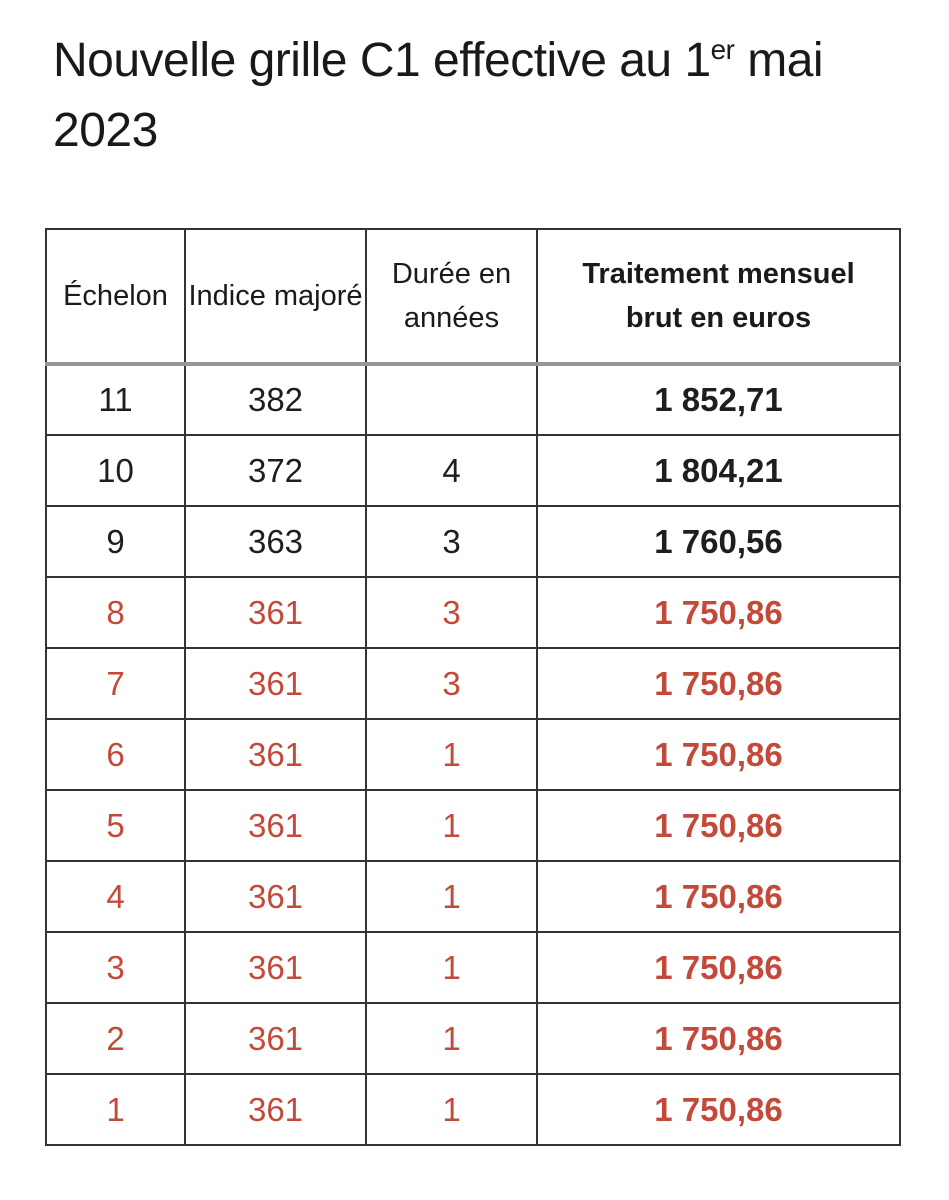 The image size is (949, 1200). I want to click on duree-annees-cell, so click(451, 399).